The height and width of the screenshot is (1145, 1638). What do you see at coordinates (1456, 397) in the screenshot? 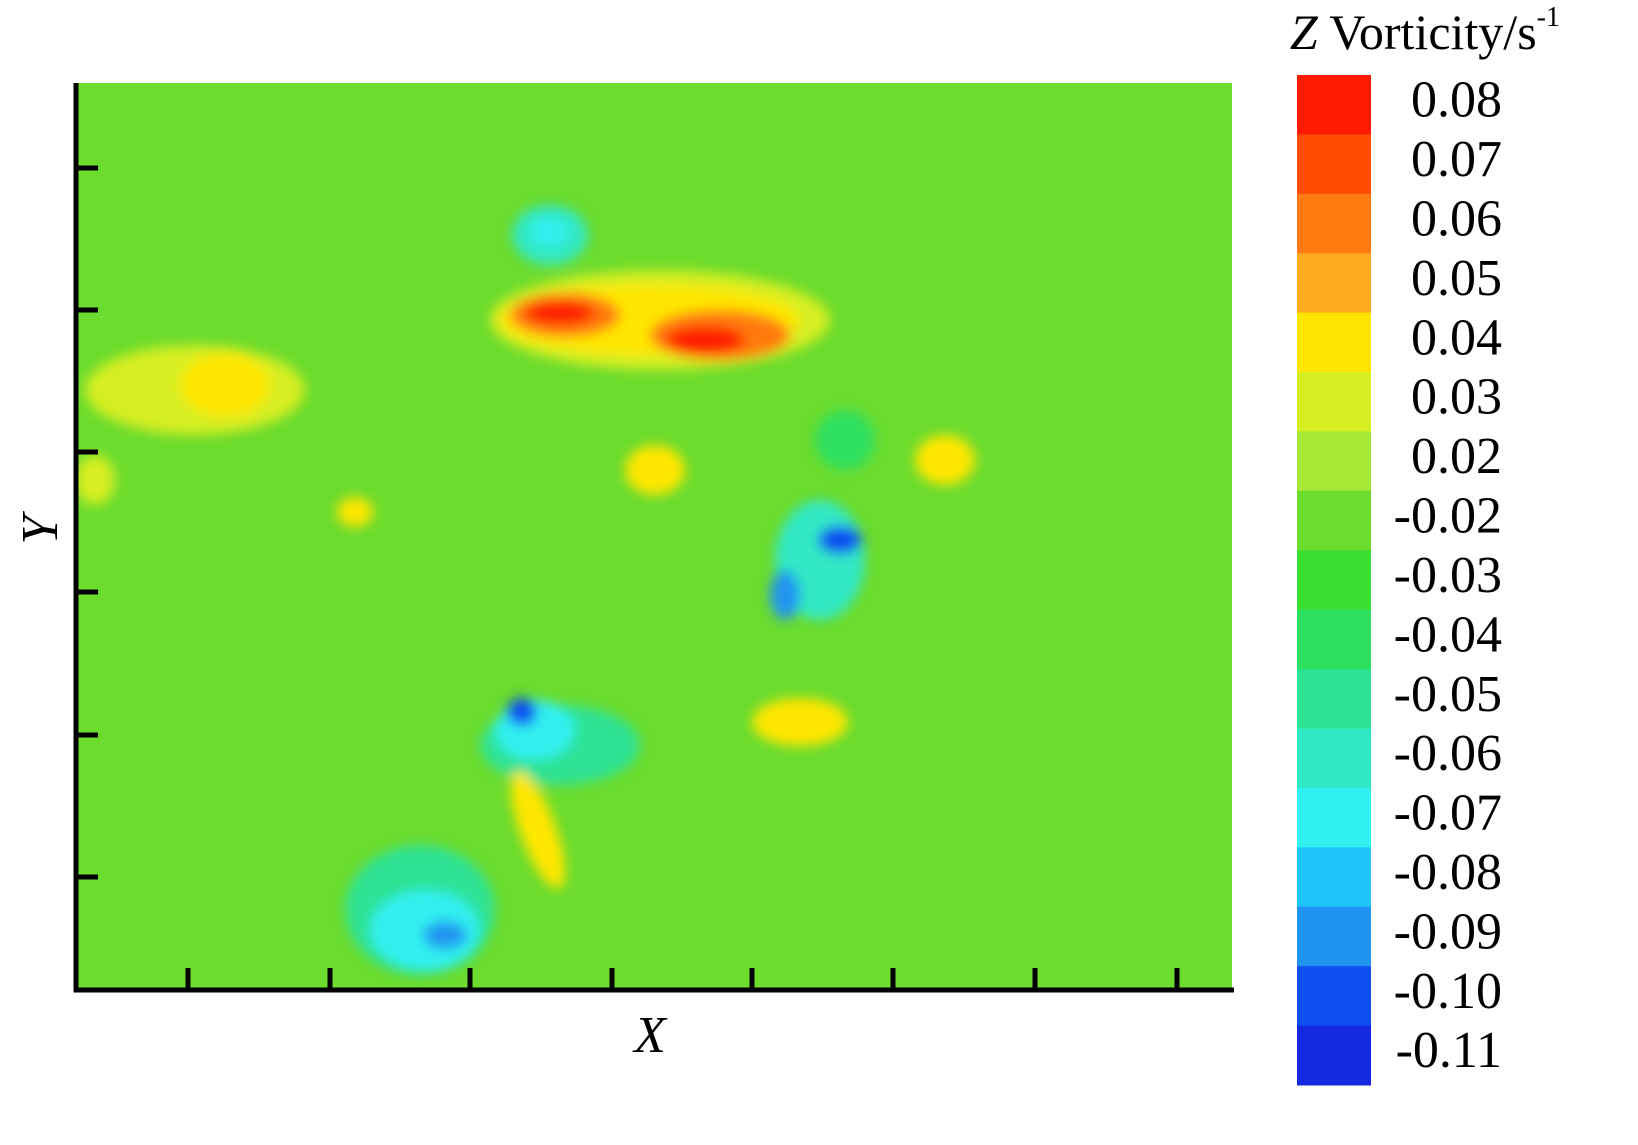
I see `colorbar-label: 0.03` at bounding box center [1456, 397].